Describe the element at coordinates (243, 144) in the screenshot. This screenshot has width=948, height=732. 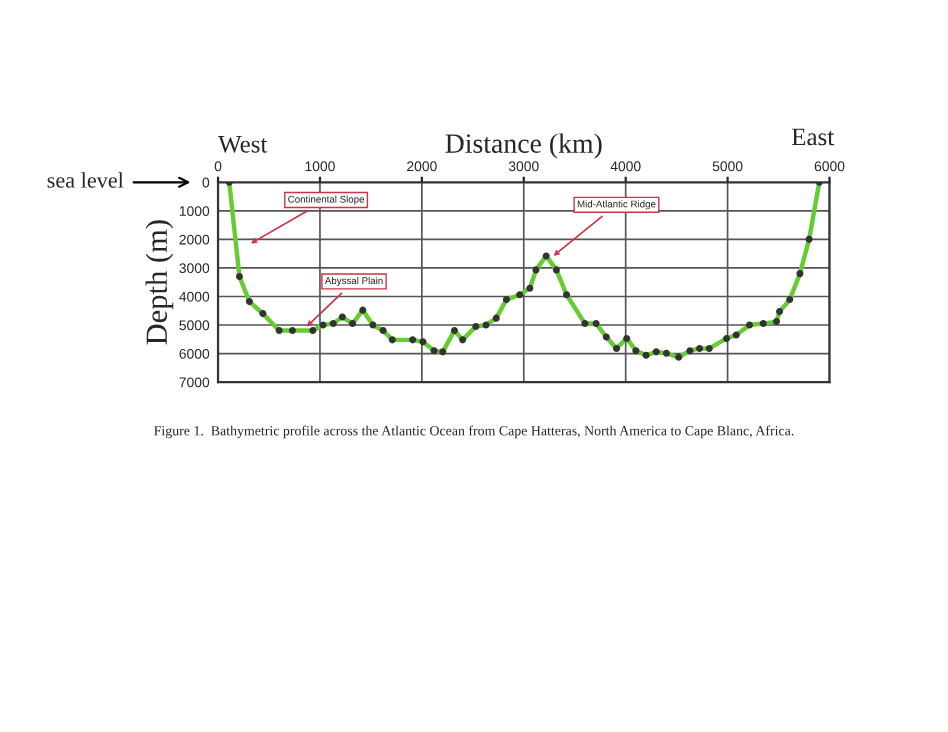
I see `text: West` at that location.